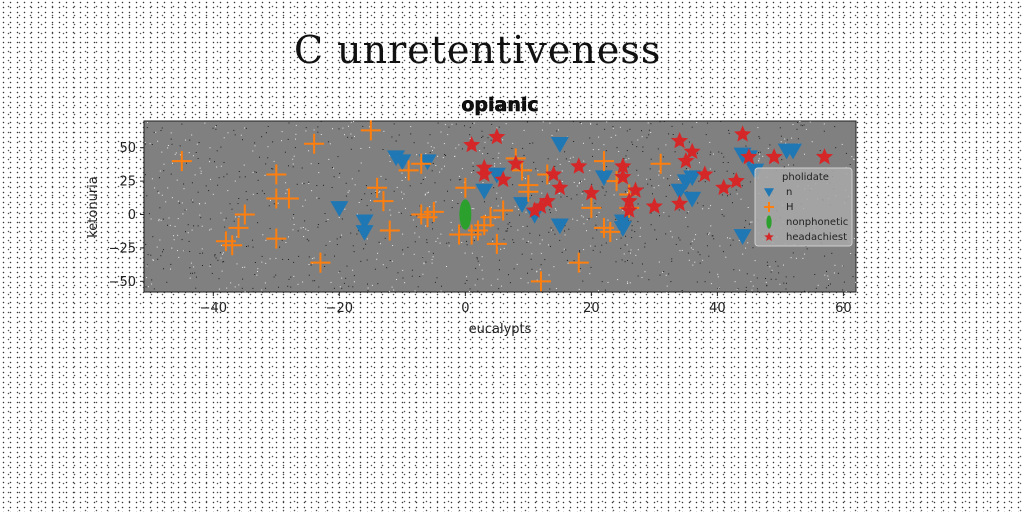 The height and width of the screenshot is (512, 1024). I want to click on y-tick-label: 50, so click(127, 148).